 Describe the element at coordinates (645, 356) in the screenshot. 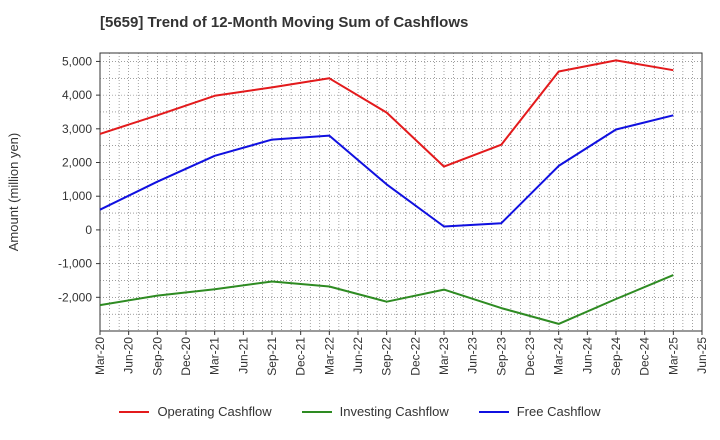

I see `x-tick-label: Dec-24` at that location.